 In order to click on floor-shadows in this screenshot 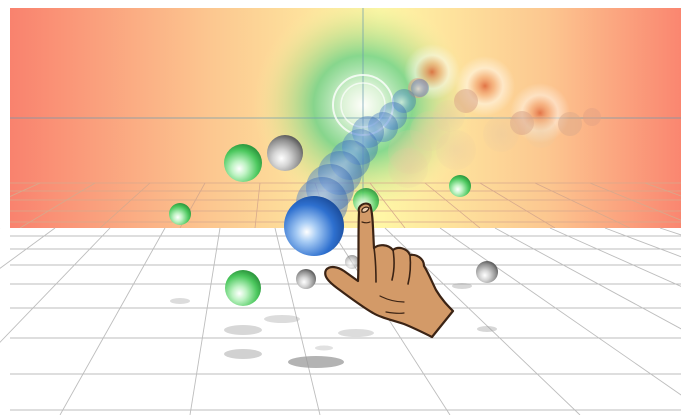, I will do `click(333, 325)`.